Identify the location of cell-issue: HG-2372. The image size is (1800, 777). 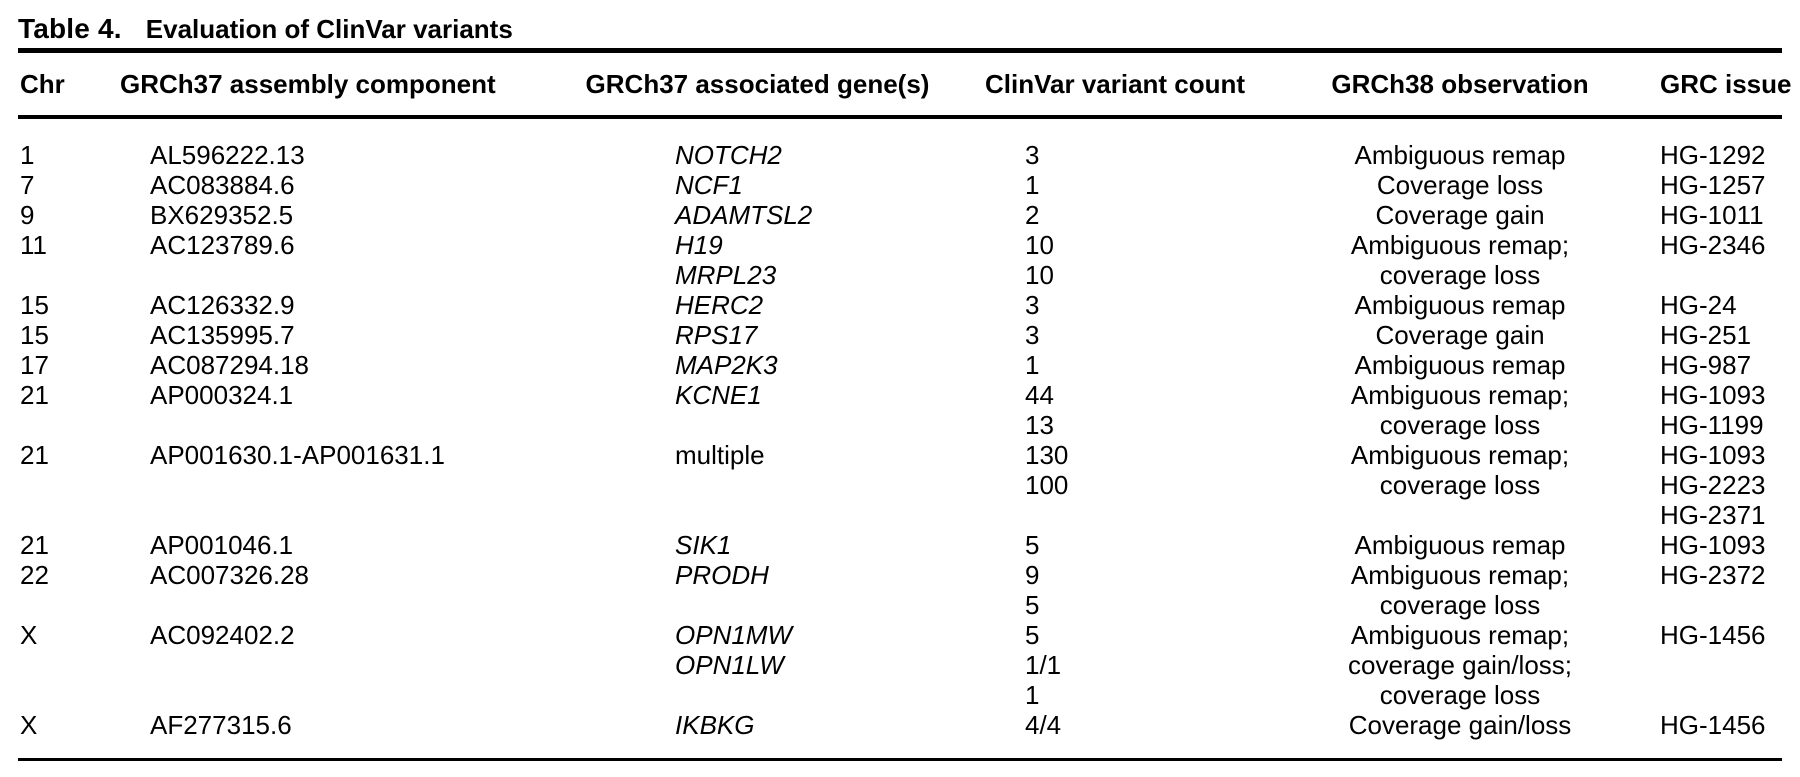
(1713, 575).